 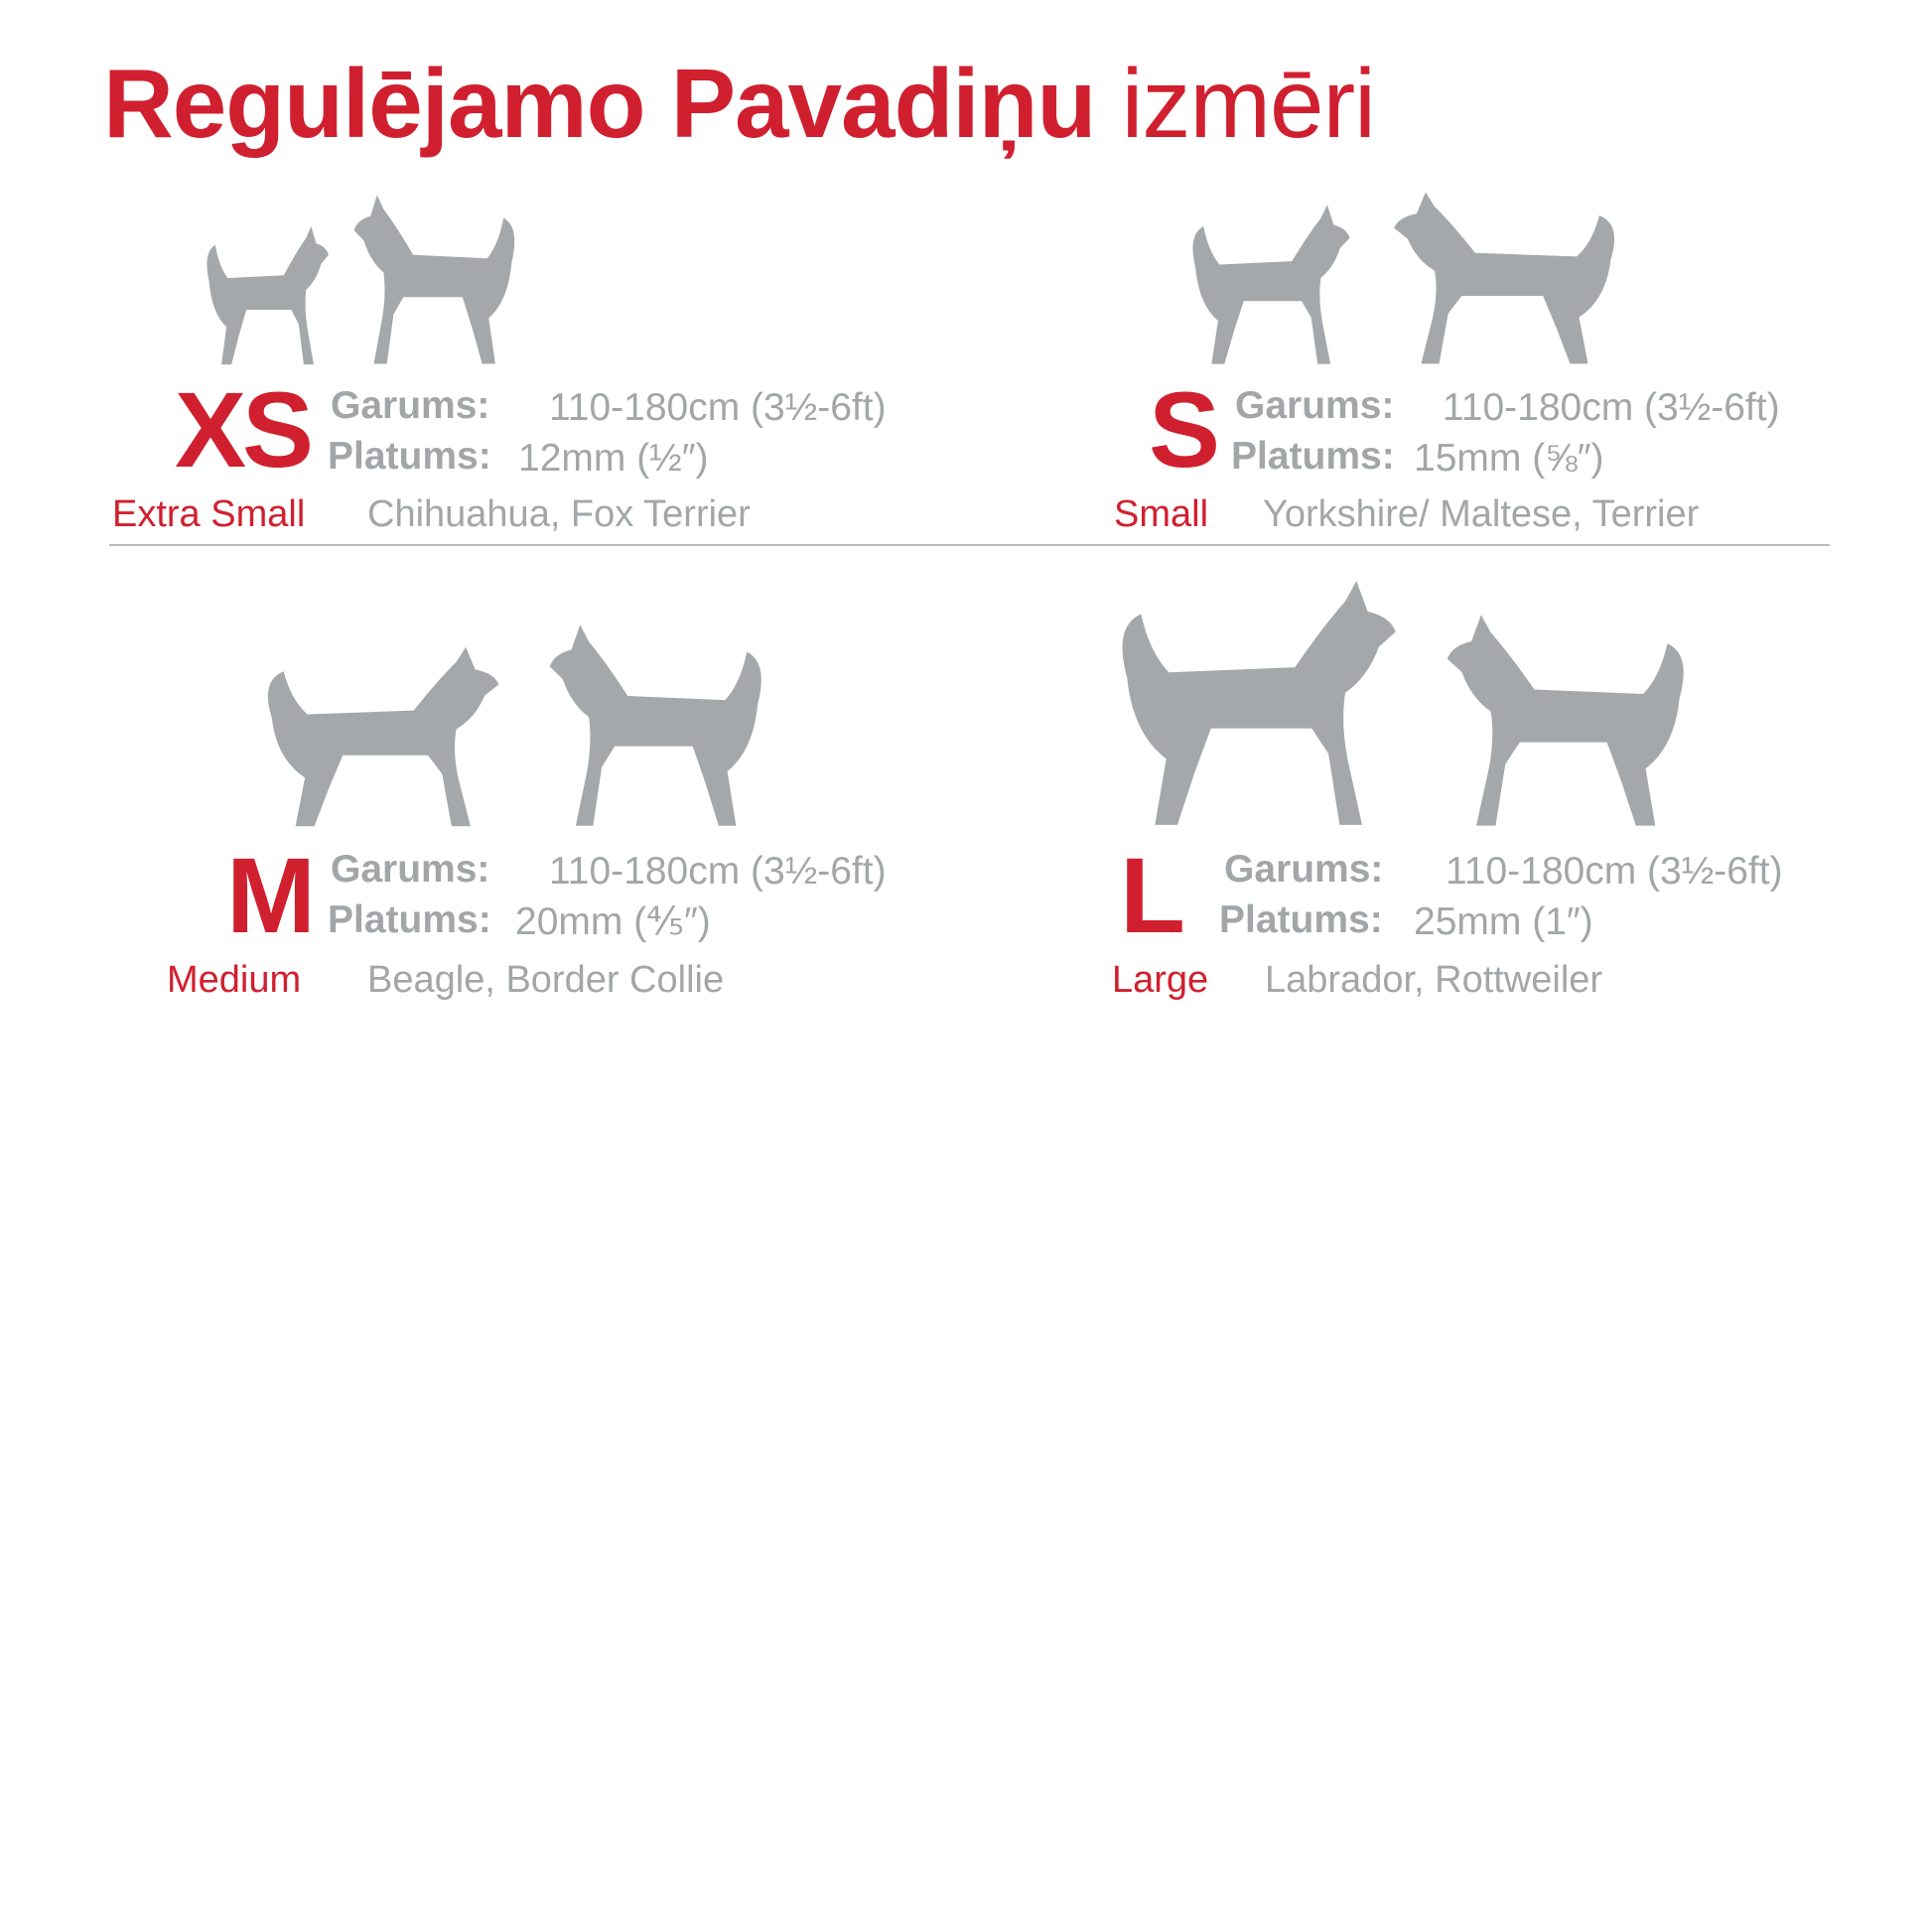 What do you see at coordinates (1565, 720) in the screenshot?
I see `rottweiler-silhouette-icon` at bounding box center [1565, 720].